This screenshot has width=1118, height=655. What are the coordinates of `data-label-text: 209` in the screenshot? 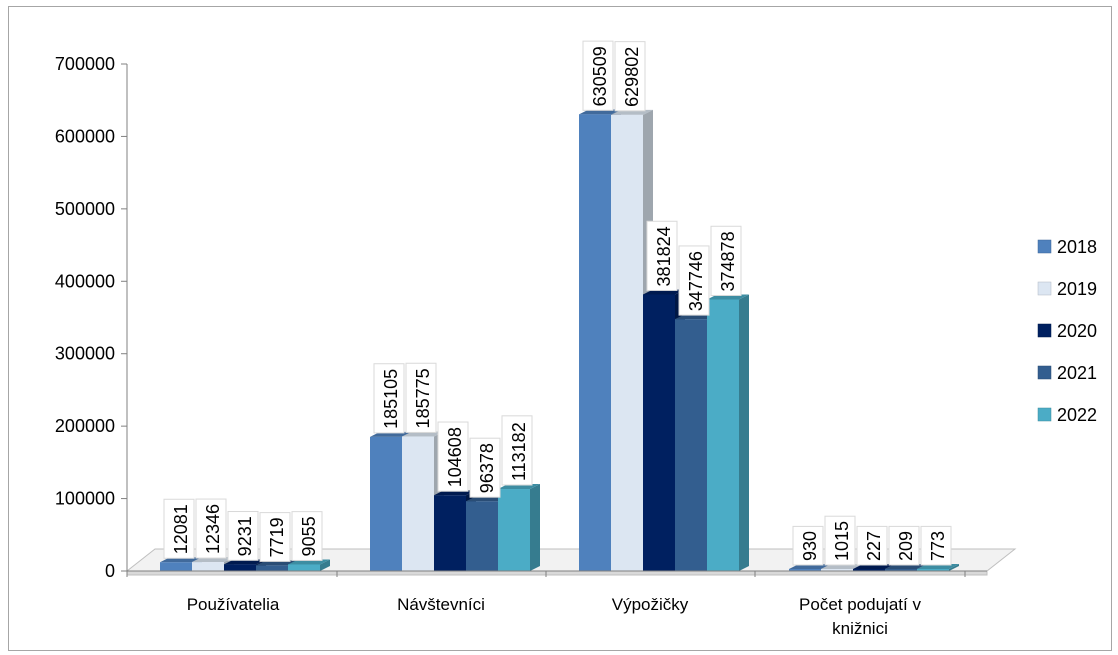 It's located at (906, 546).